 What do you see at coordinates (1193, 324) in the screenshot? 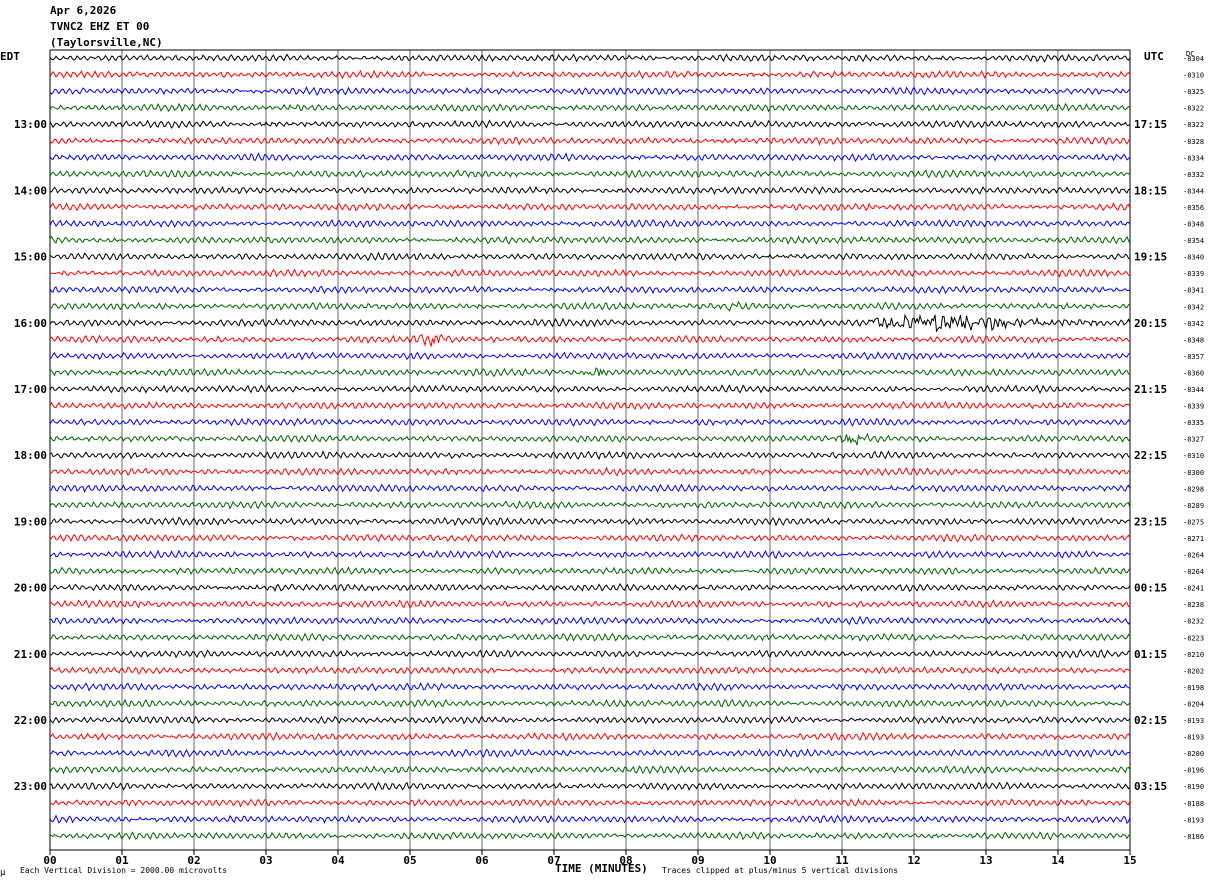
I see `dc-offset-label: -8342` at bounding box center [1193, 324].